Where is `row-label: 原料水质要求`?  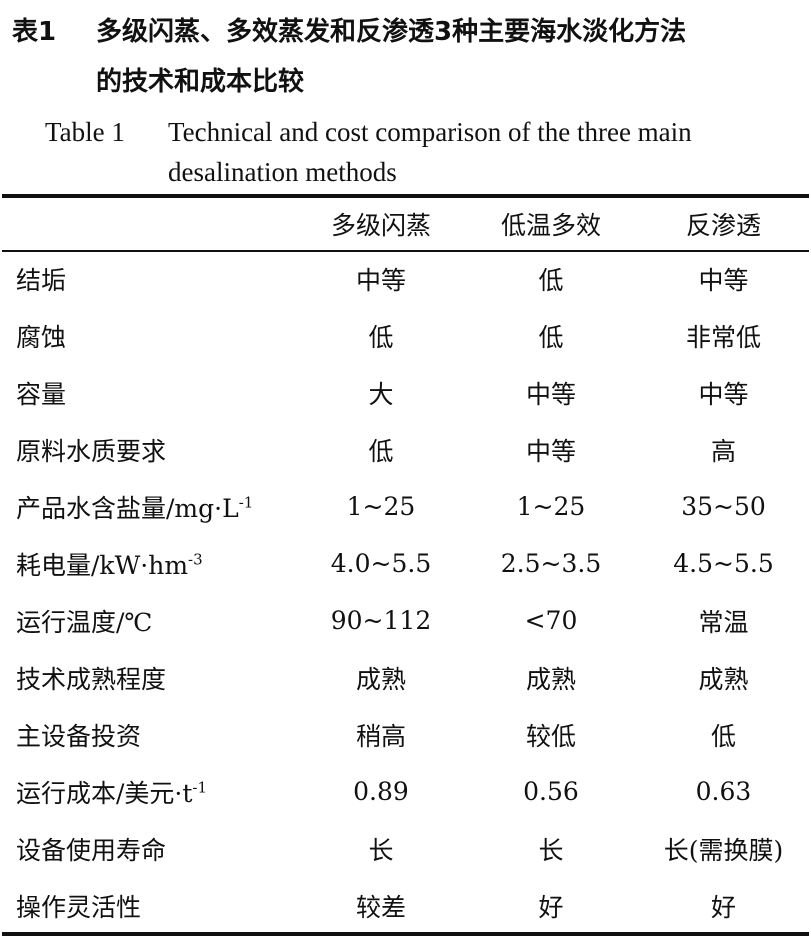 row-label: 原料水质要求 is located at coordinates (148, 449).